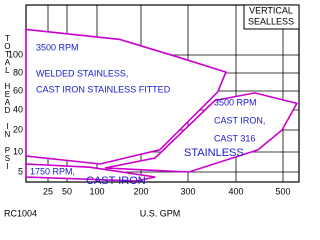 This screenshot has width=320, height=240. What do you see at coordinates (96, 191) in the screenshot?
I see `x-tick-label: 100` at bounding box center [96, 191].